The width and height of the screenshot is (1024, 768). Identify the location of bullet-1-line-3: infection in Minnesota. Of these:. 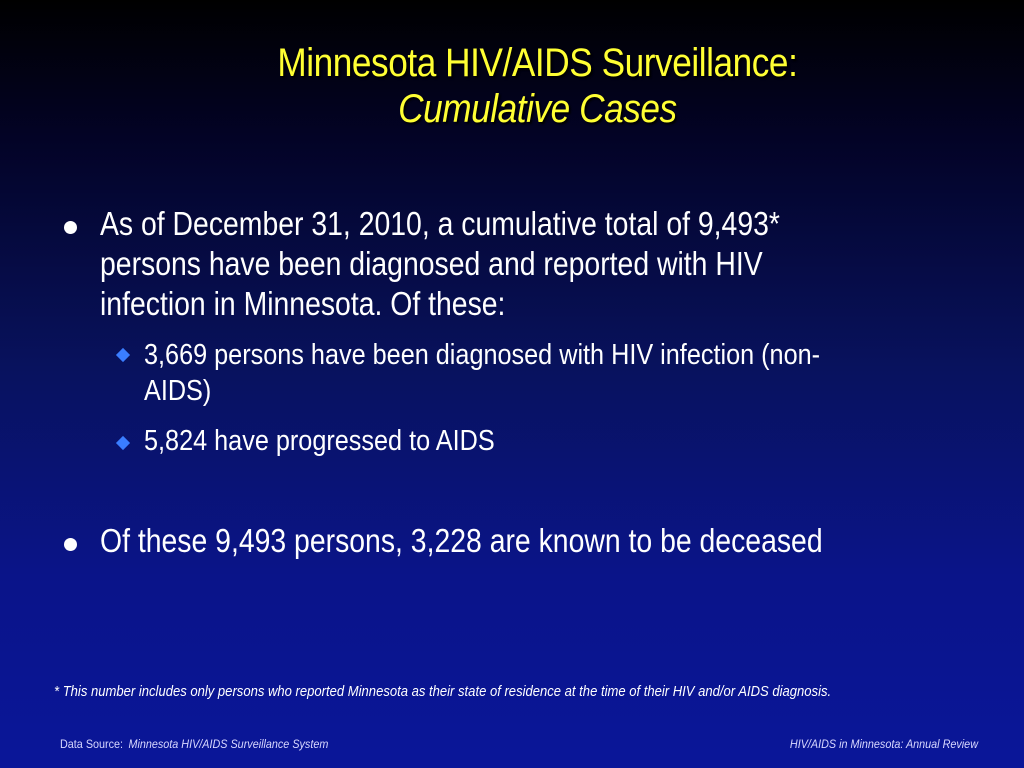
(303, 303).